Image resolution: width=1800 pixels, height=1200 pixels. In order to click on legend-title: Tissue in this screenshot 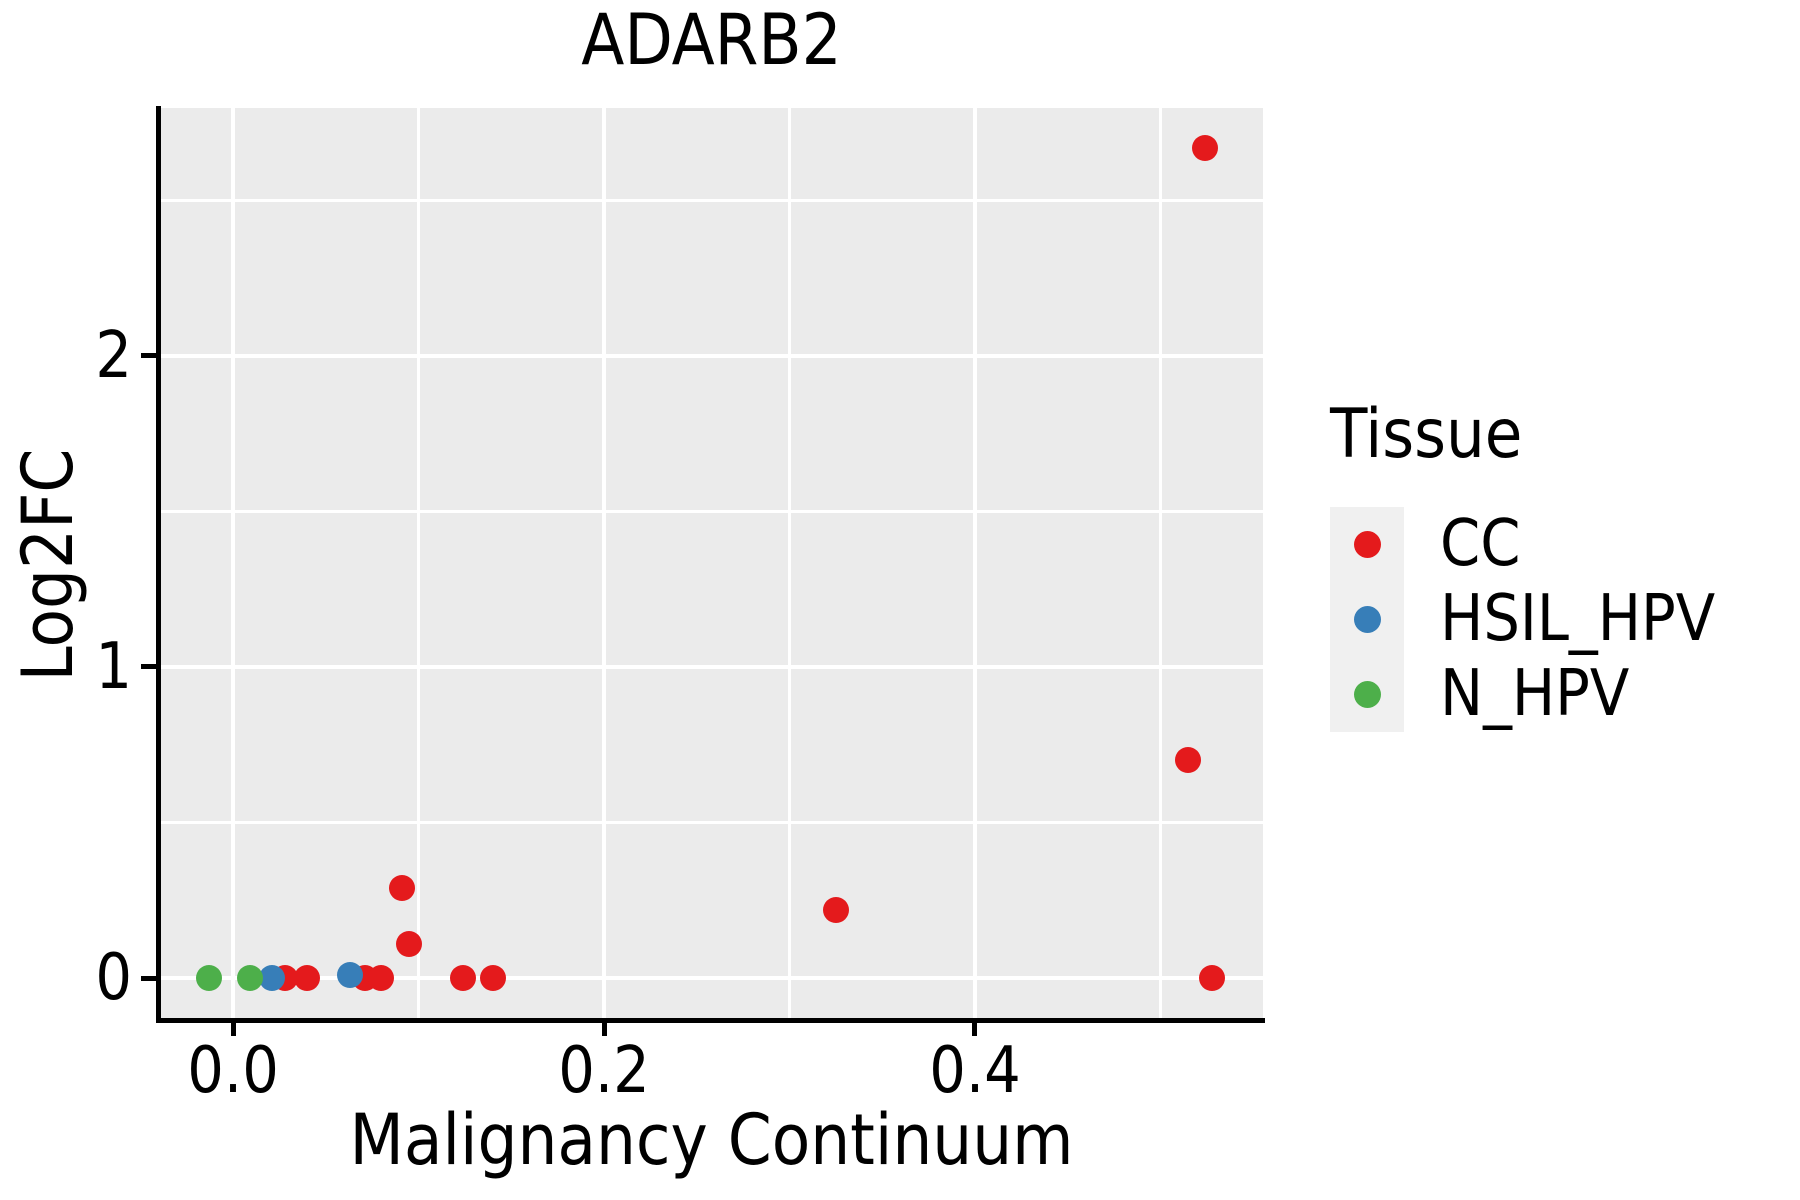, I will do `click(1426, 434)`.